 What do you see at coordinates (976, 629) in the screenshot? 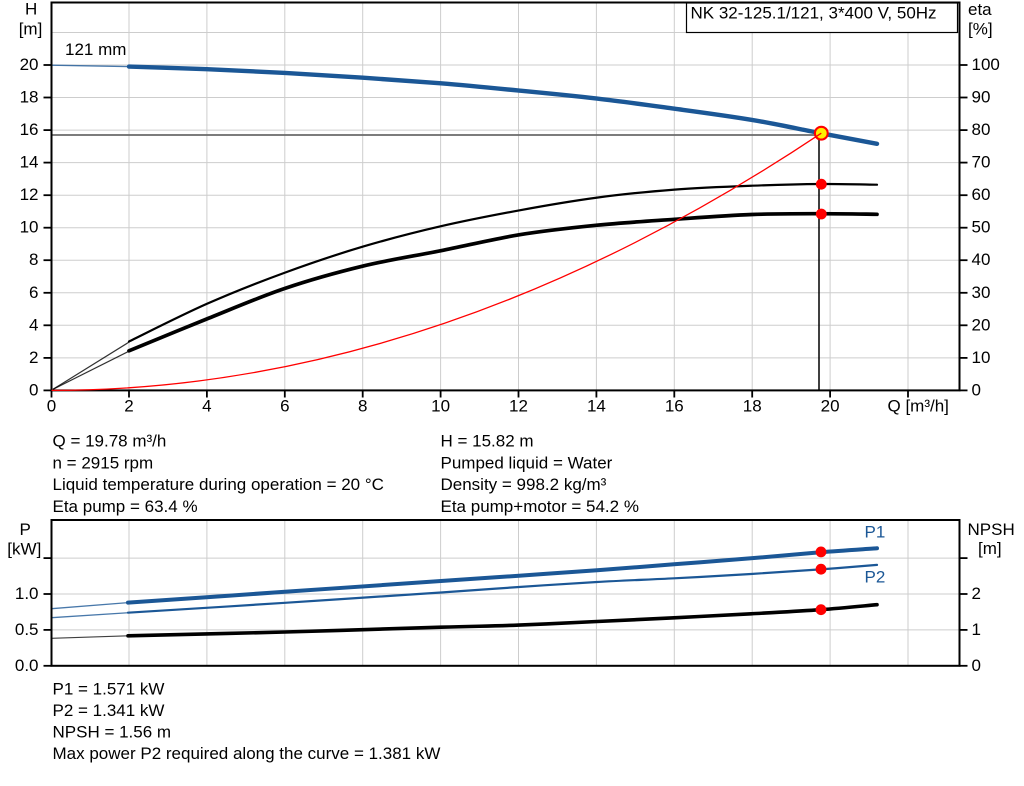
I see `svg-text: 1` at bounding box center [976, 629].